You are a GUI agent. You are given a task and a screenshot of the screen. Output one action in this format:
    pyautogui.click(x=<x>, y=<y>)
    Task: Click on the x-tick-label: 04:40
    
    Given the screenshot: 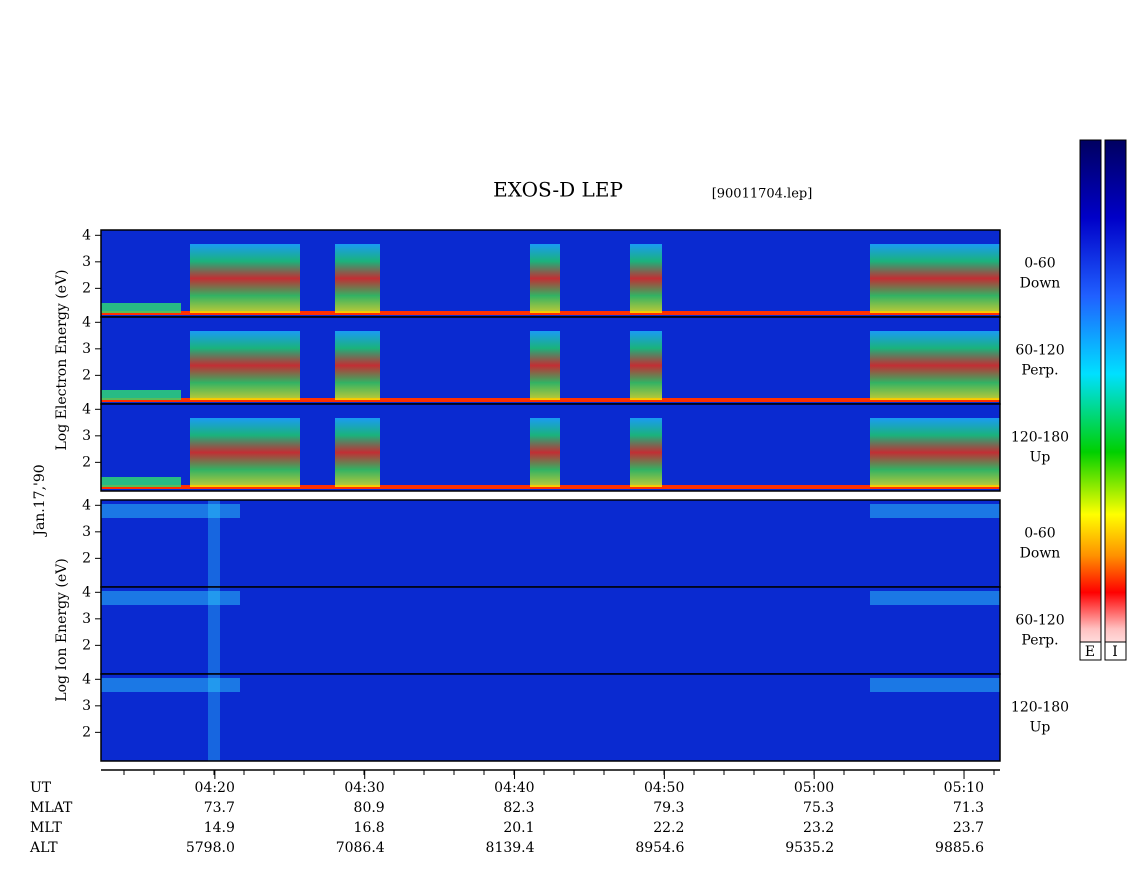 What is the action you would take?
    pyautogui.click(x=514, y=788)
    